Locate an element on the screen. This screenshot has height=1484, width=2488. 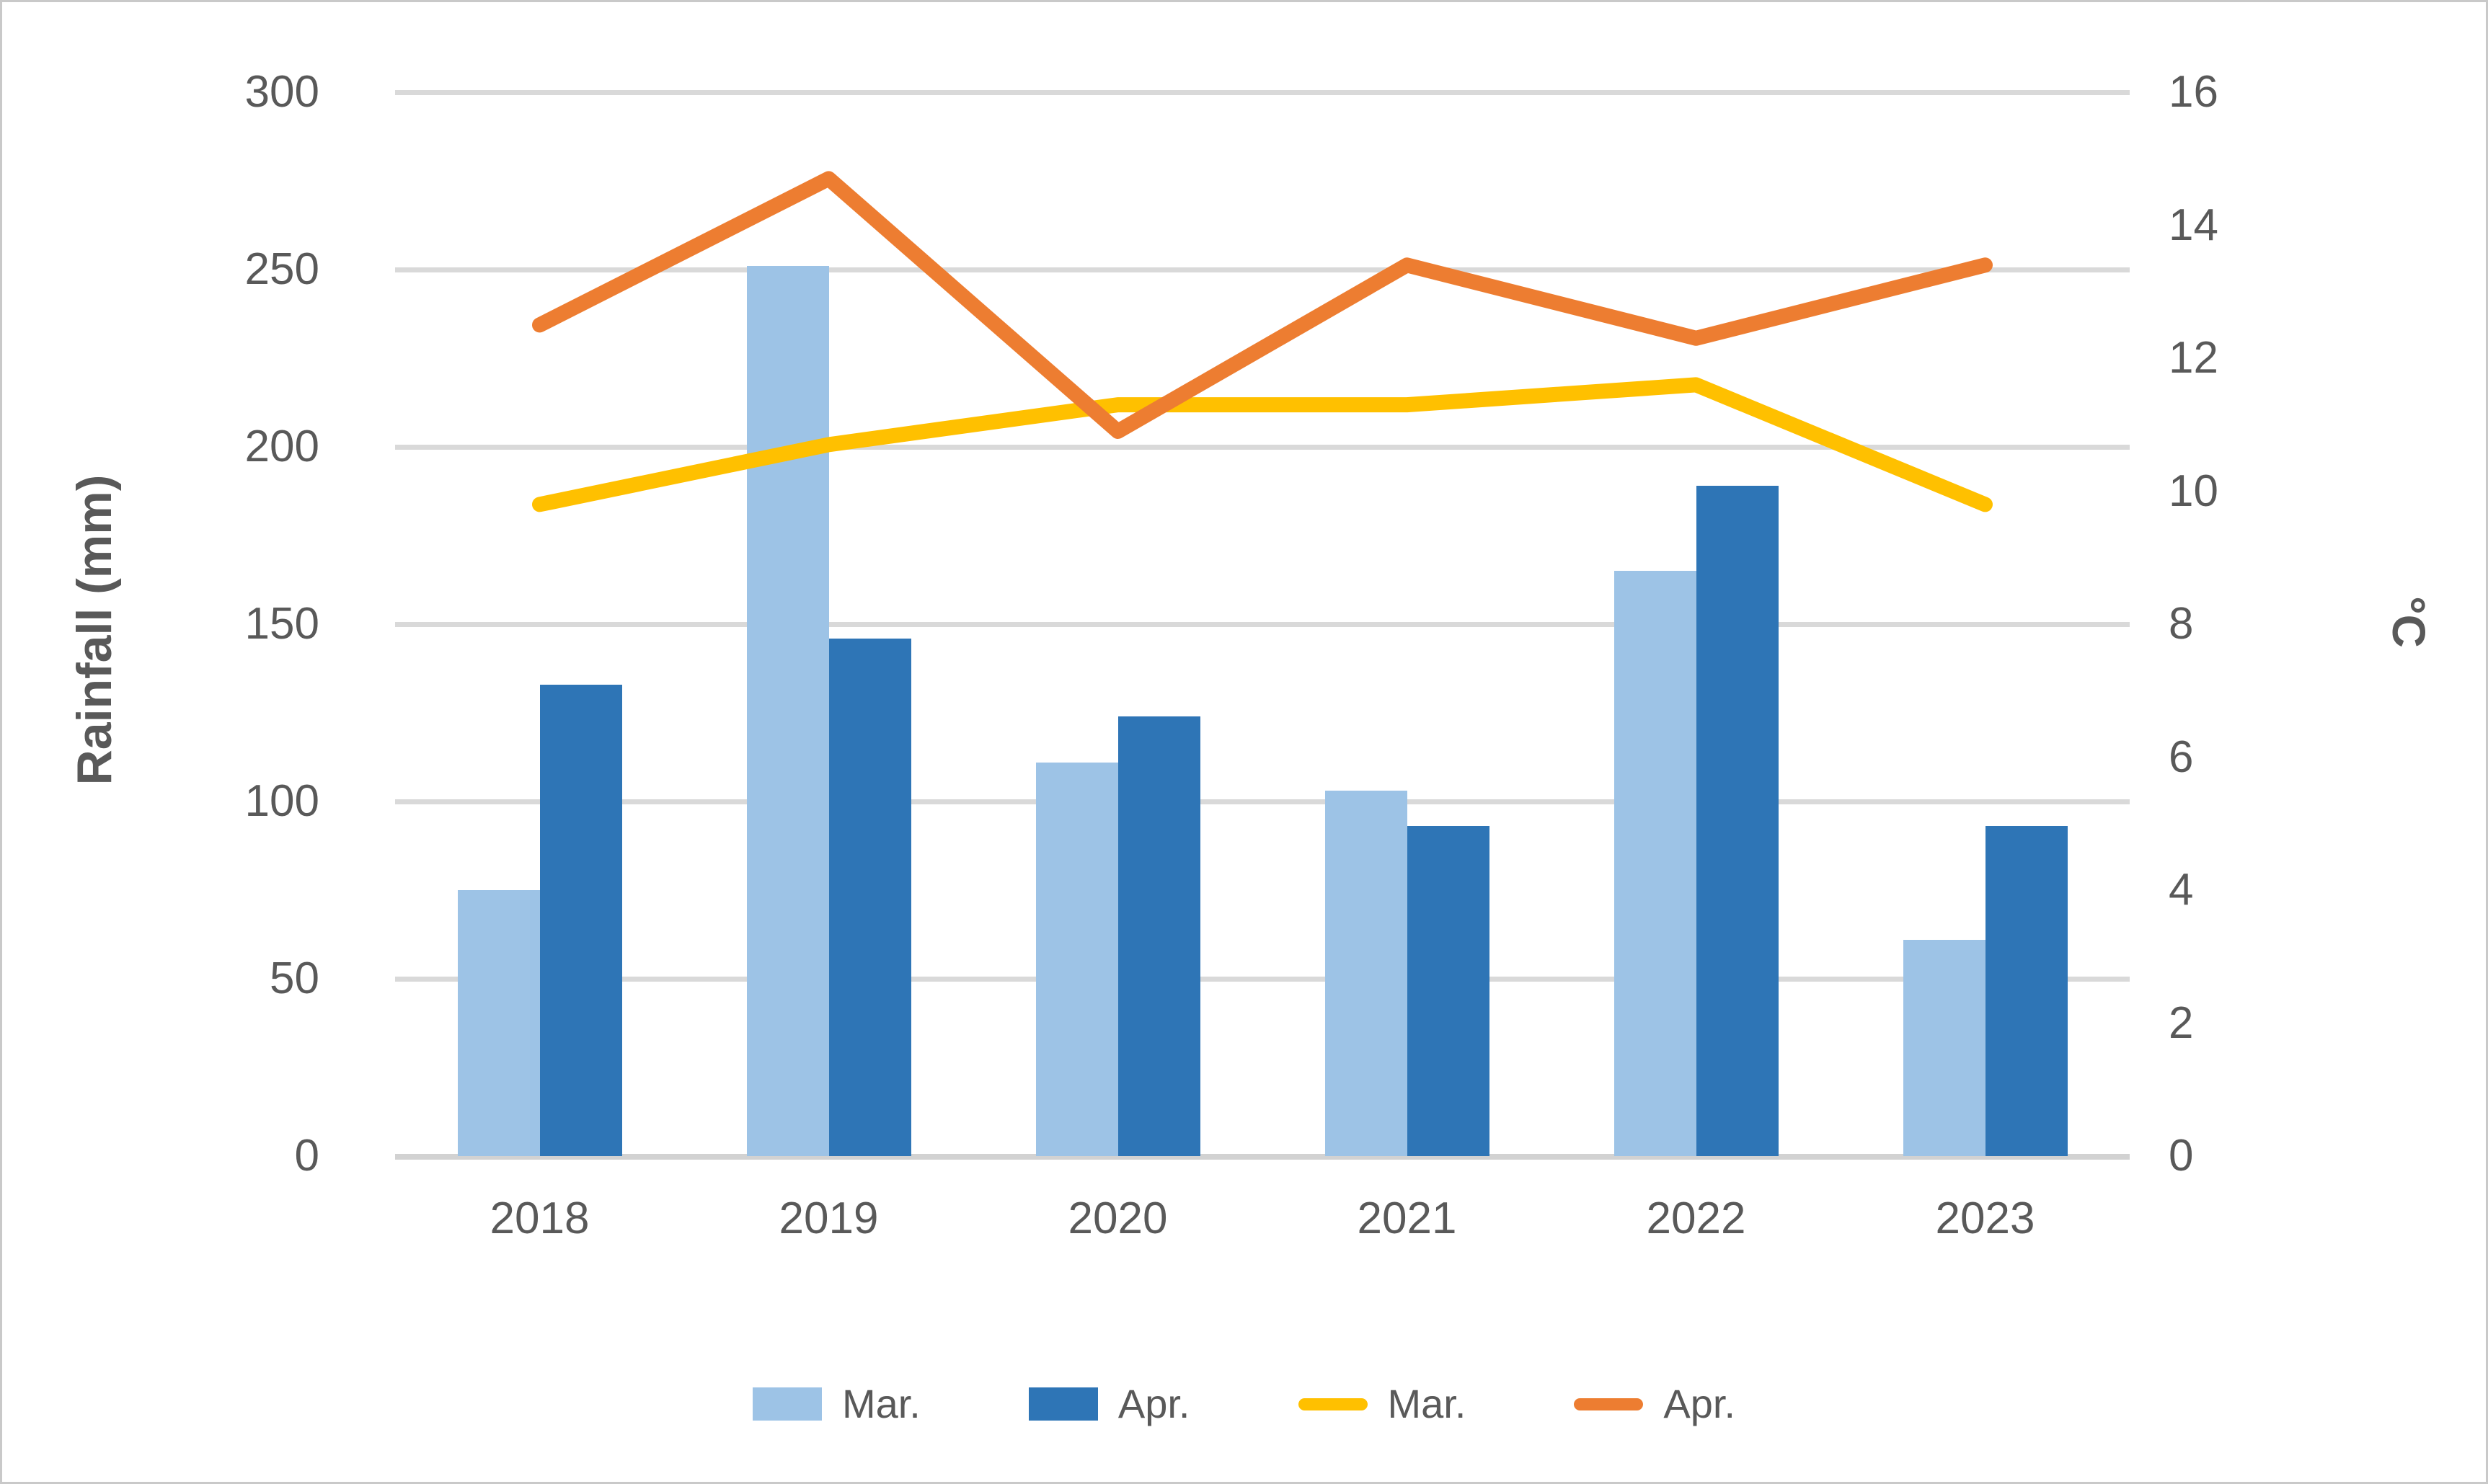
legend: Mar. Apr. Mar. Apr. is located at coordinates (1244, 1404).